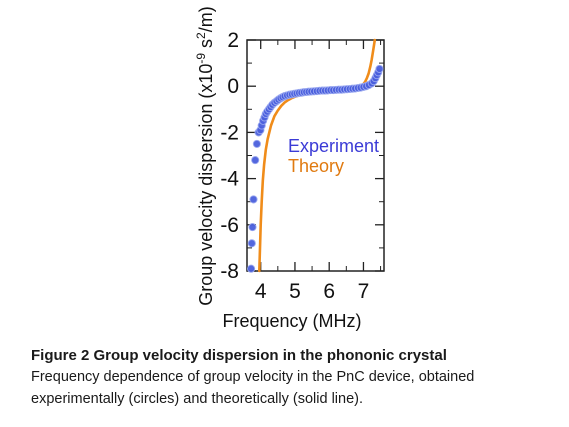 The height and width of the screenshot is (427, 569). Describe the element at coordinates (229, 225) in the screenshot. I see `y-tick-label: -6` at that location.